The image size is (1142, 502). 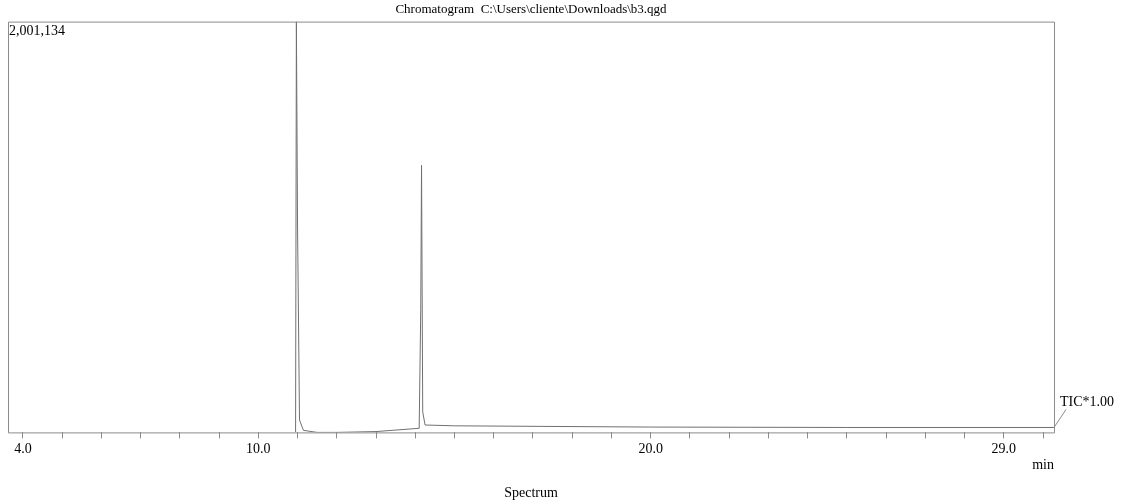 I want to click on x-axis-title: min, so click(x=1043, y=465).